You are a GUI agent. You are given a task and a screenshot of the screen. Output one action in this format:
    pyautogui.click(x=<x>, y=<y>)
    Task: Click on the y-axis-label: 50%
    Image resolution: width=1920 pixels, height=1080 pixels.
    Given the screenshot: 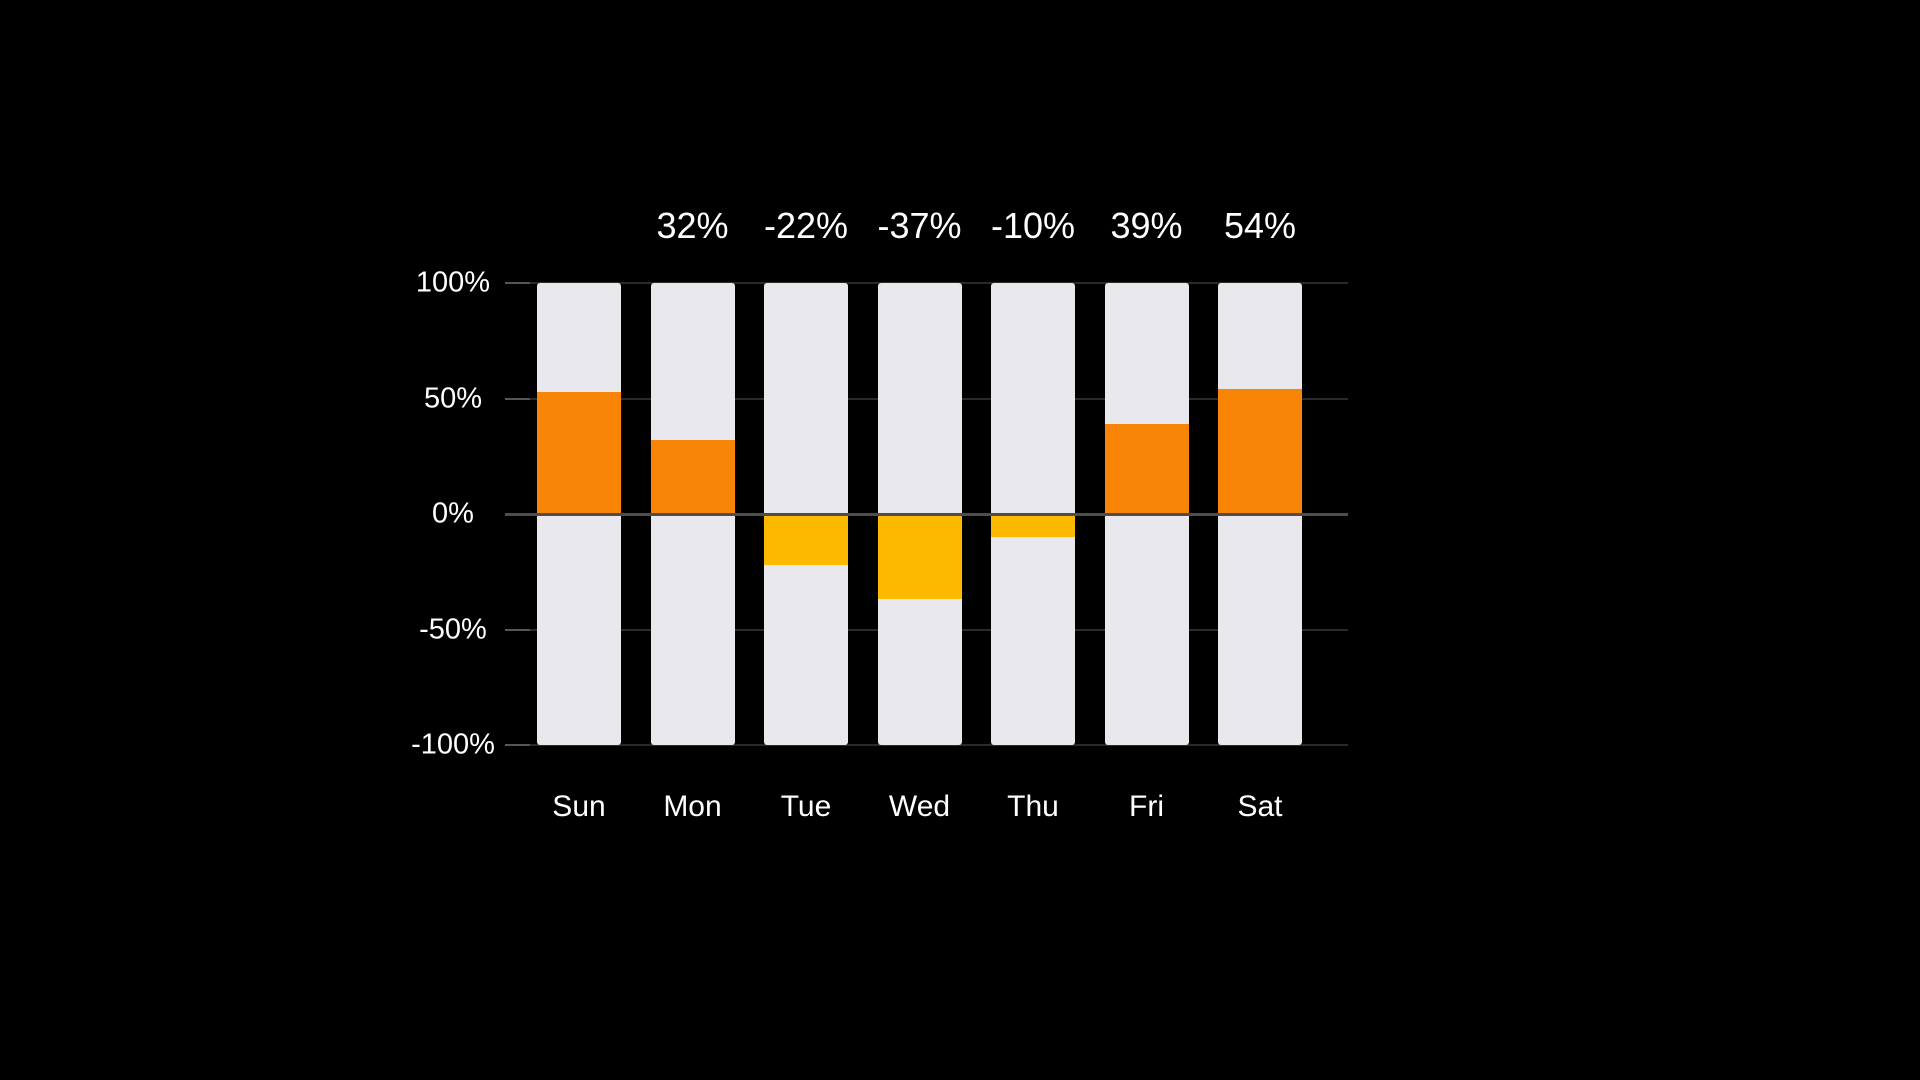 What is the action you would take?
    pyautogui.click(x=453, y=398)
    